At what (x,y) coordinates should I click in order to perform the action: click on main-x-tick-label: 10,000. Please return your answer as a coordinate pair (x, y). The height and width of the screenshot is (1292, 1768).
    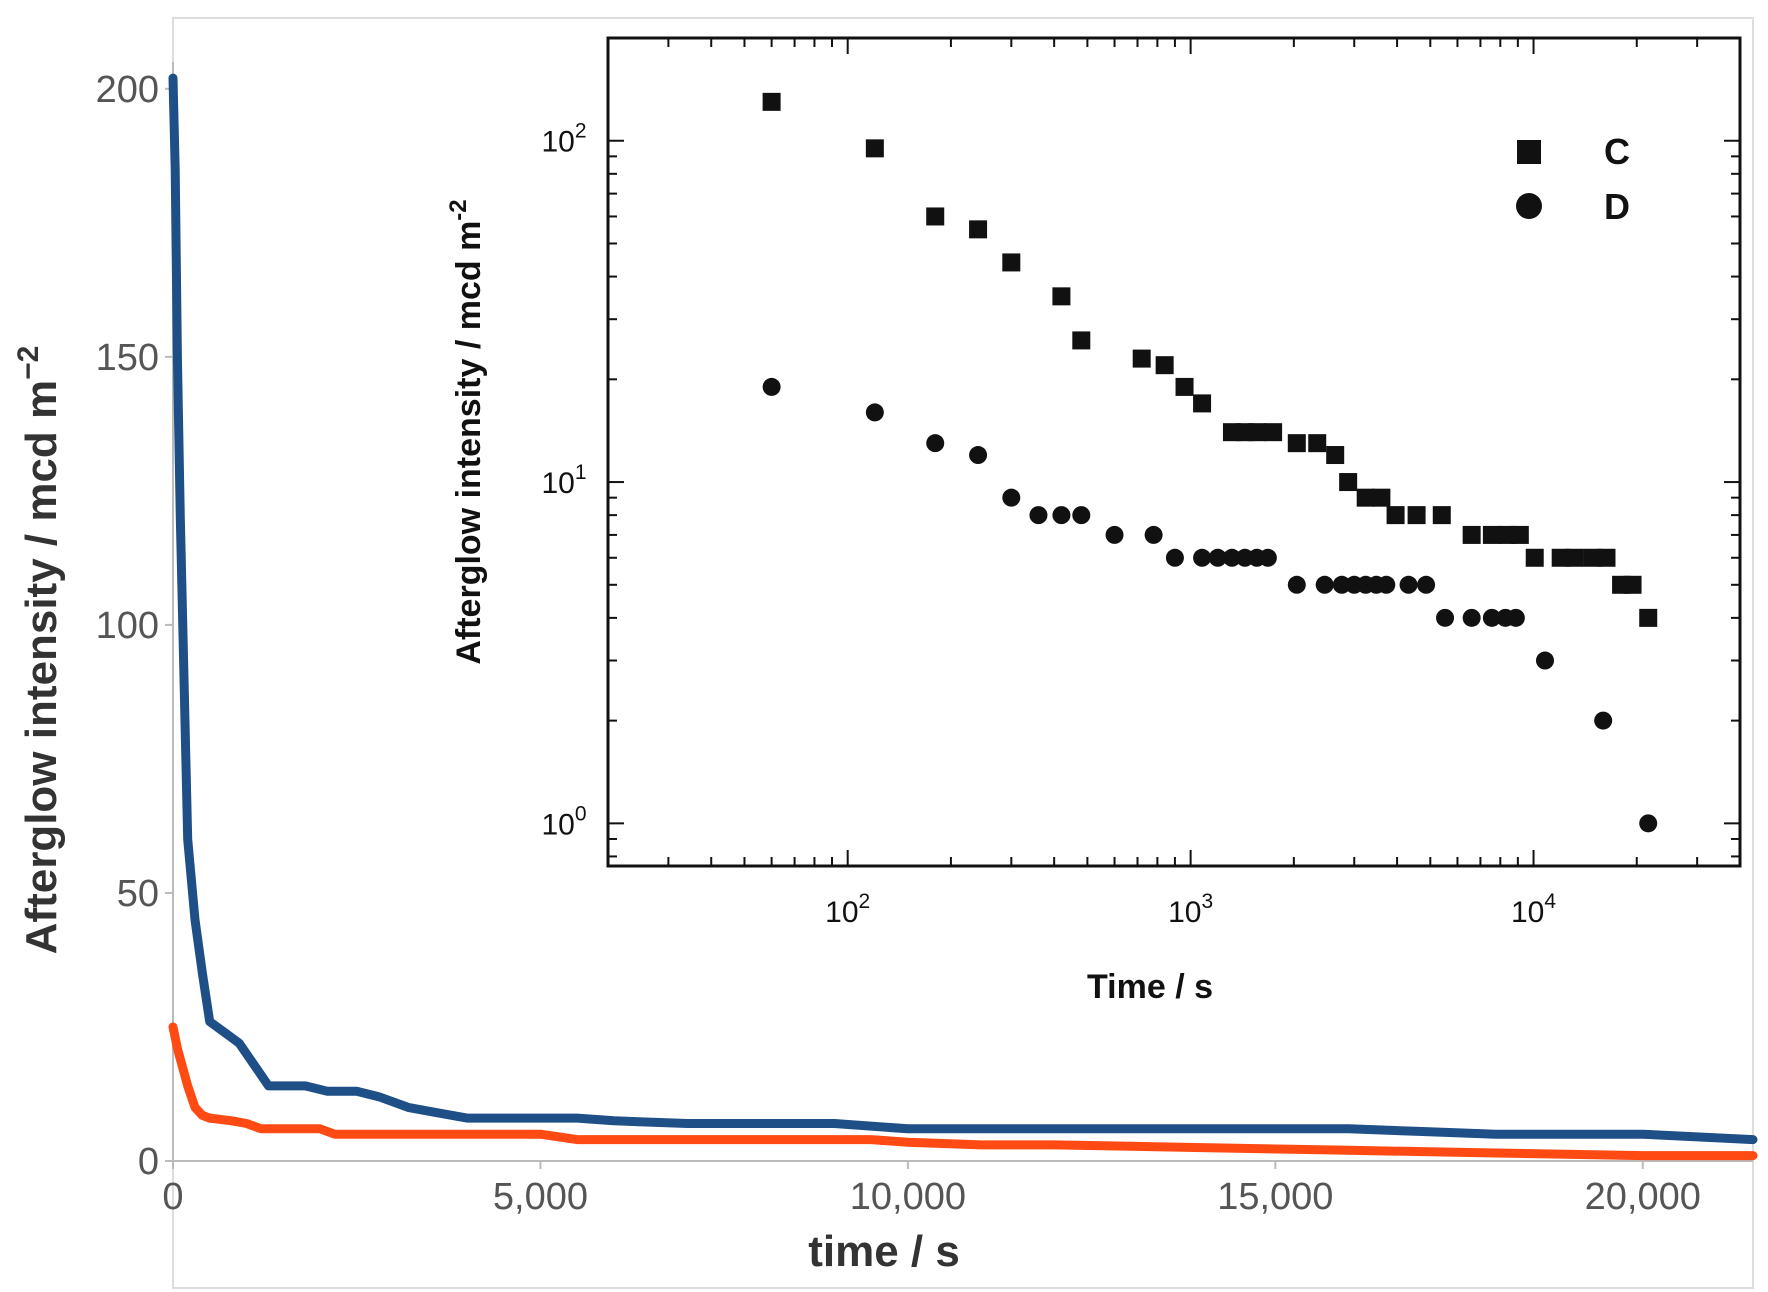
    Looking at the image, I should click on (908, 1197).